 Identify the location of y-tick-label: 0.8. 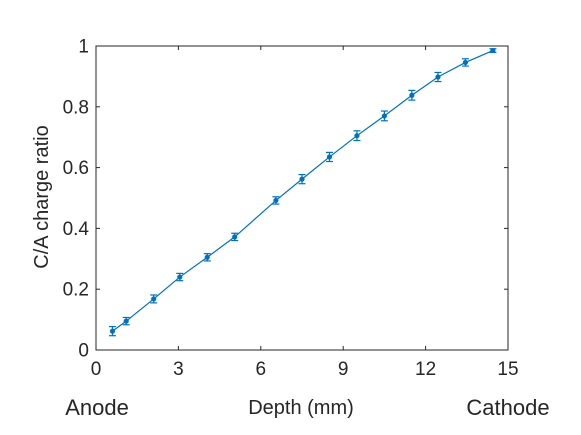
(76, 107).